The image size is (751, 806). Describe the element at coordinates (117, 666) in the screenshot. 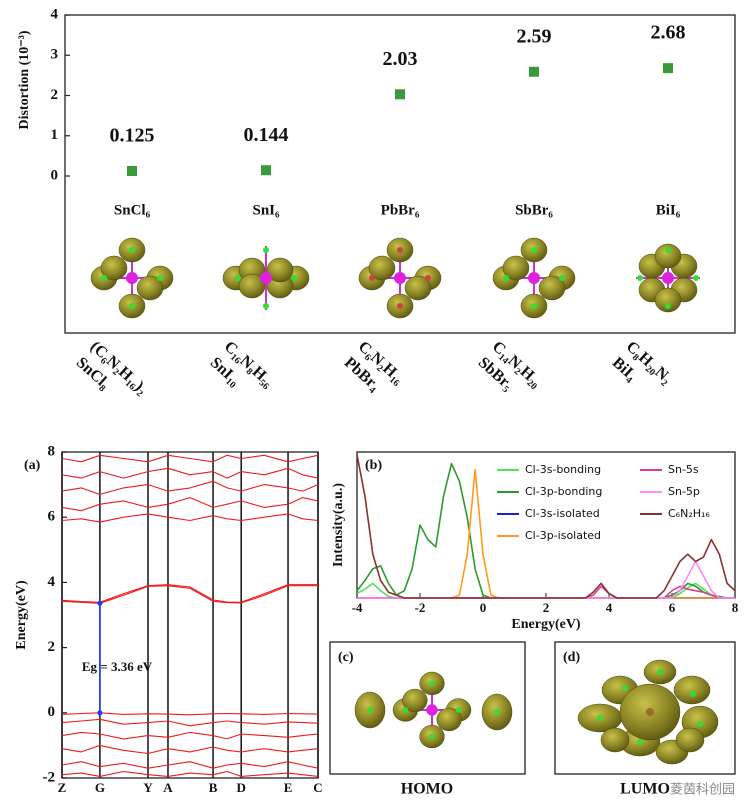

I see `annotation: Eg = 3.36 eV` at that location.